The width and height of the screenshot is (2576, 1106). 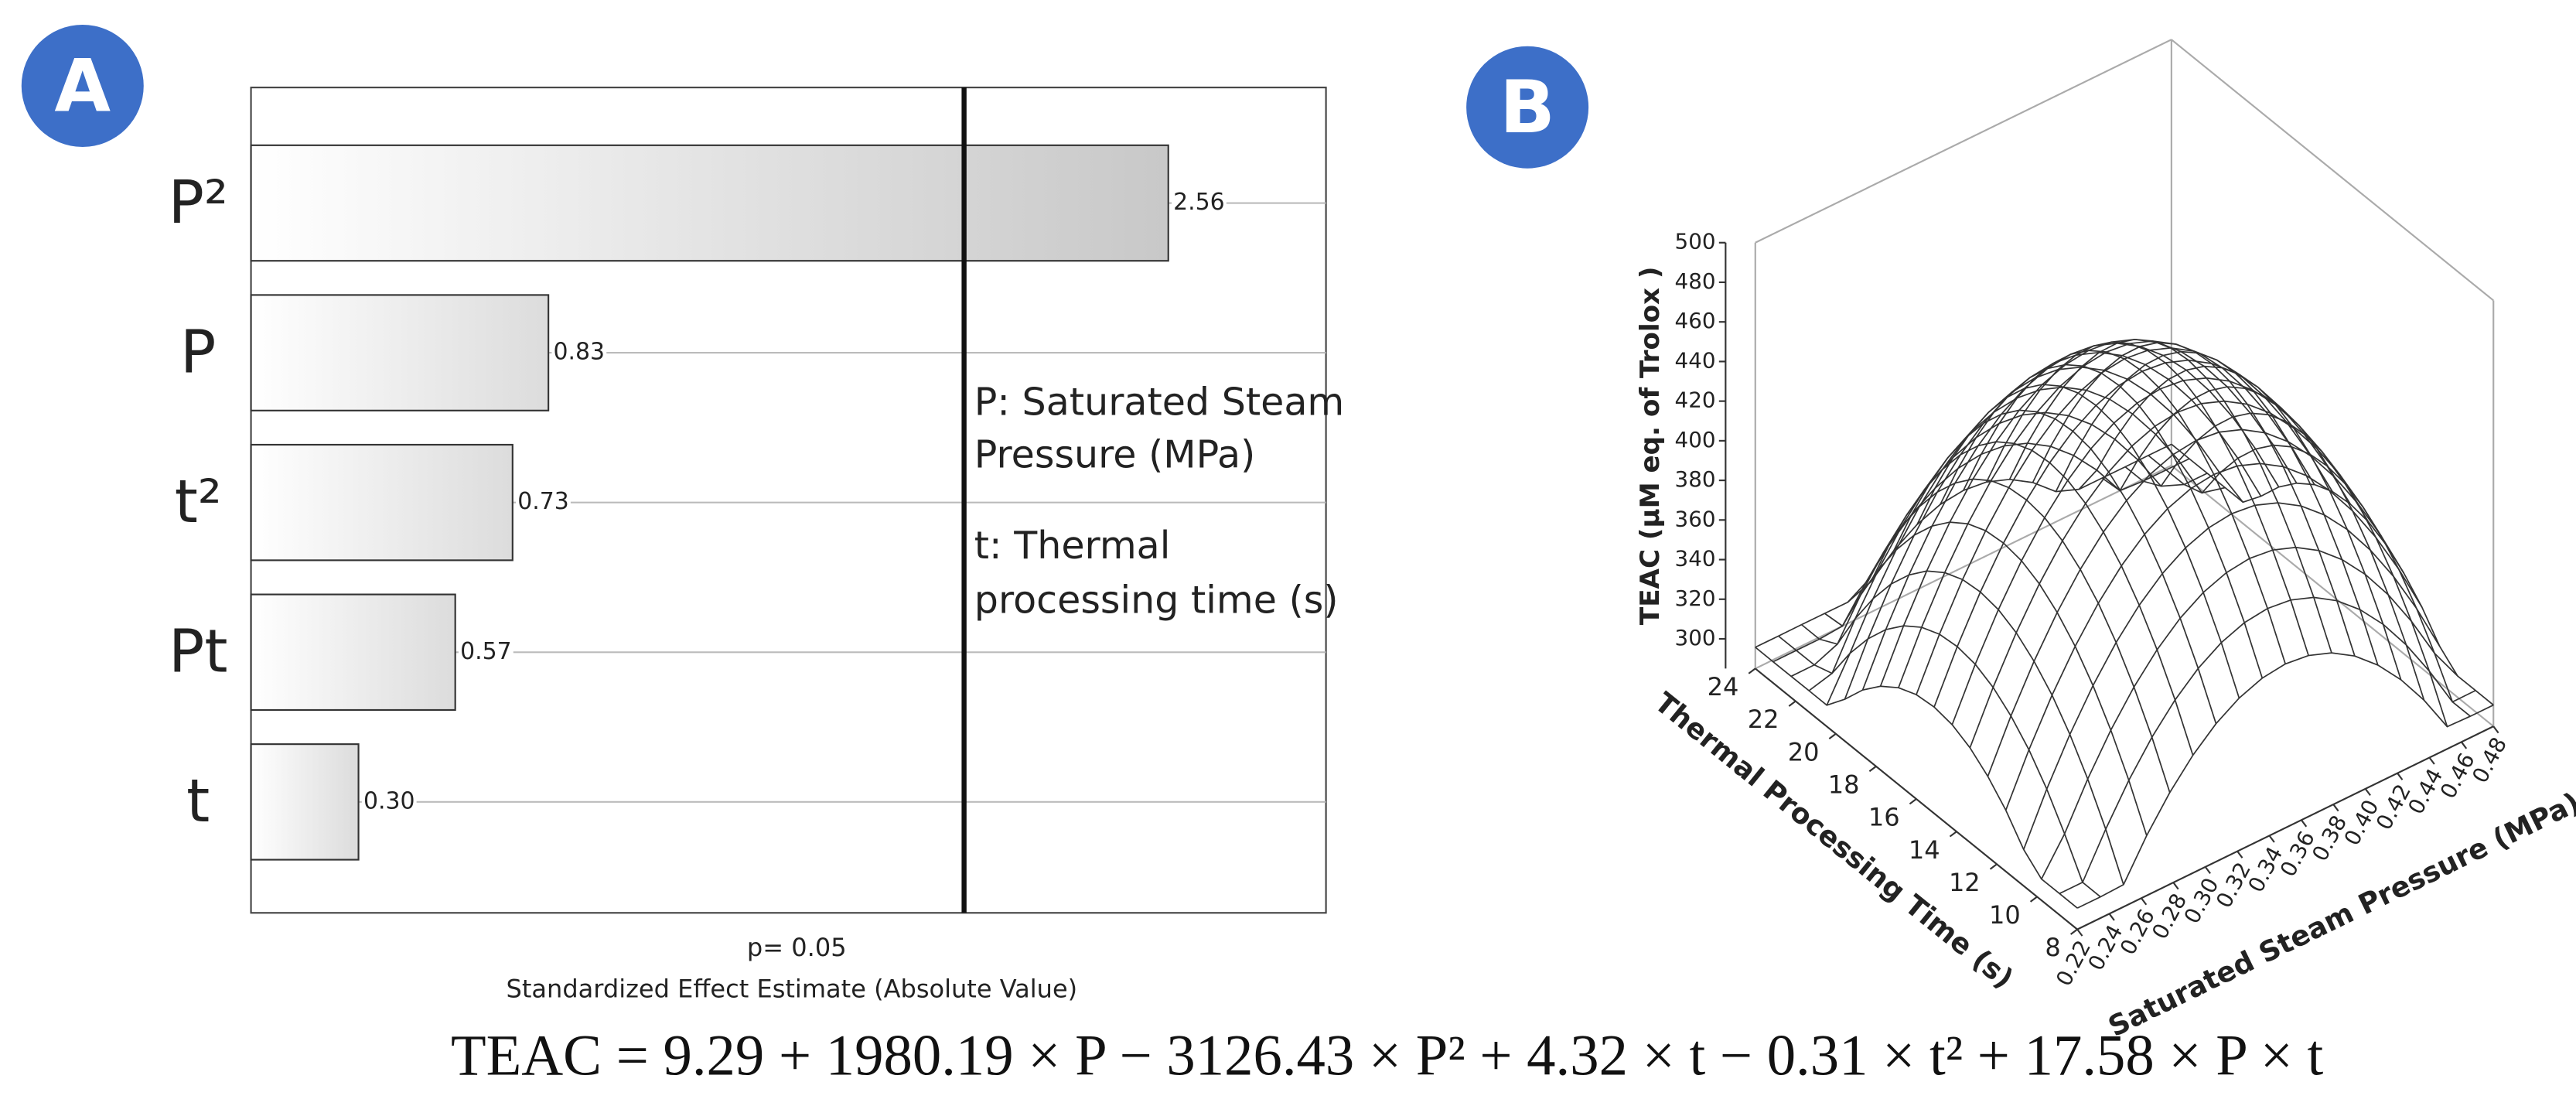 I want to click on annotation: processing time (s), so click(x=1156, y=600).